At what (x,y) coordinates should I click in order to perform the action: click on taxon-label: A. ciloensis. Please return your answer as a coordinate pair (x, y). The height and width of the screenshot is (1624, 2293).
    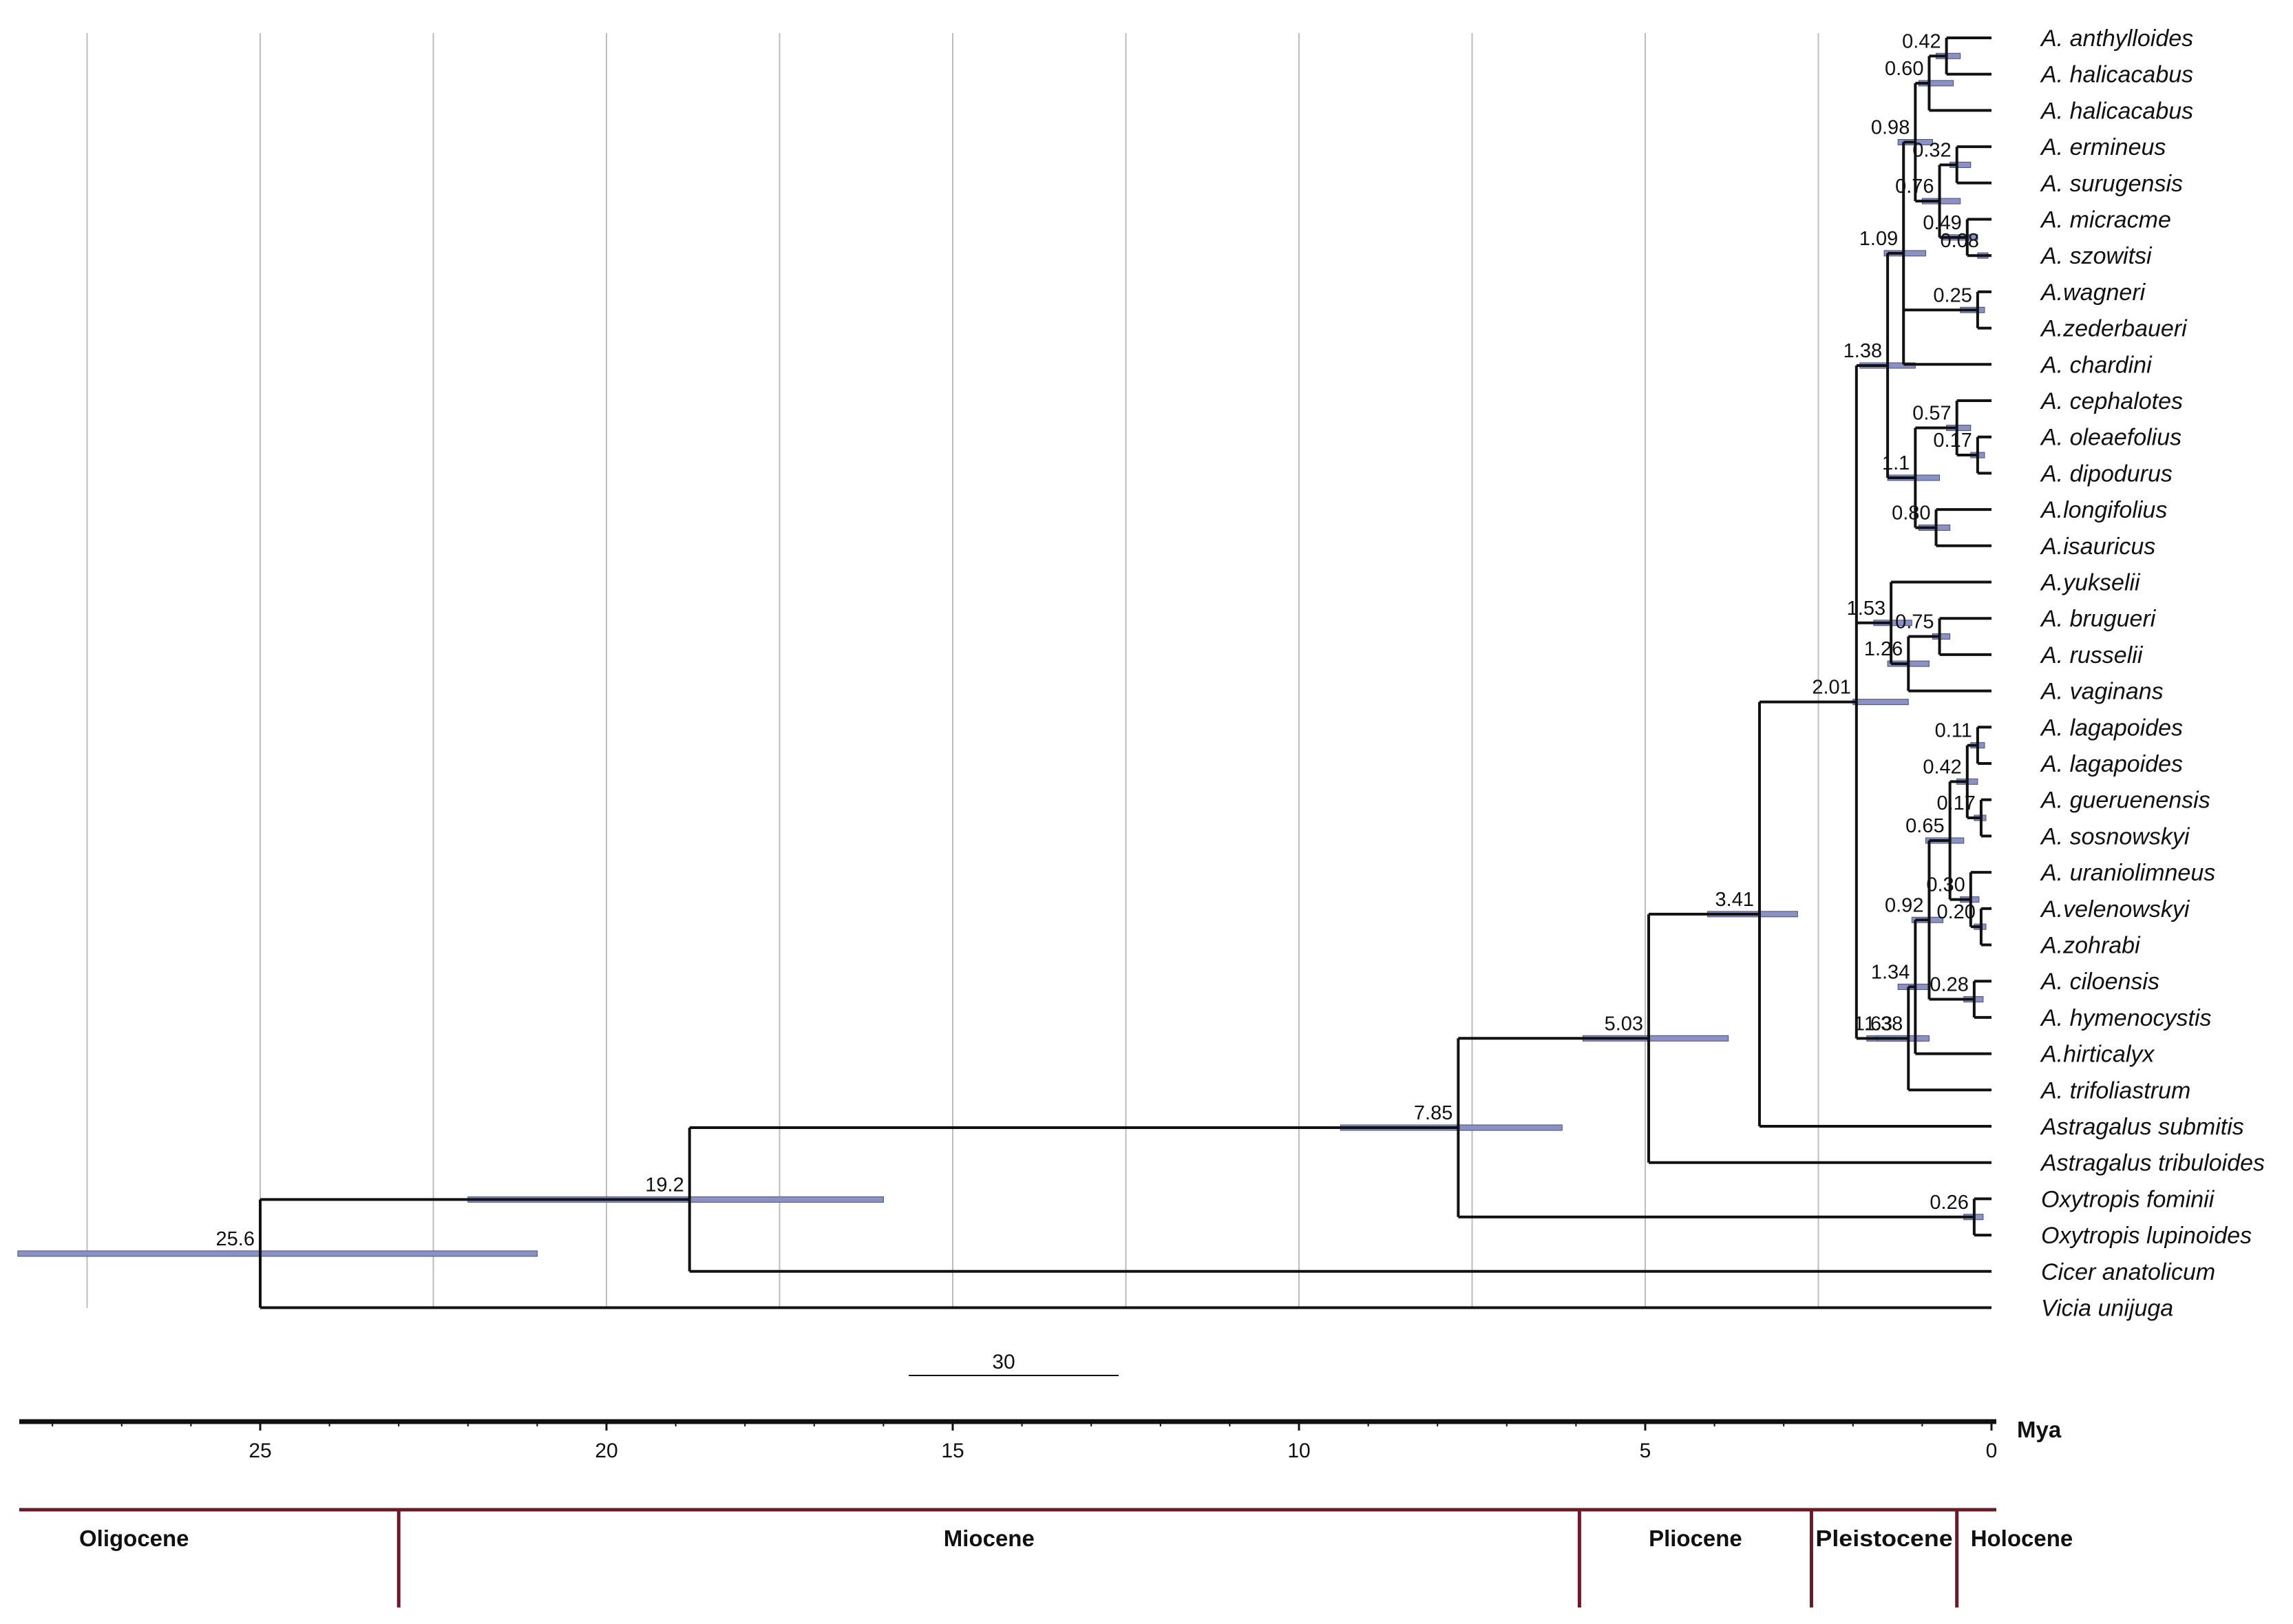
    Looking at the image, I should click on (2099, 982).